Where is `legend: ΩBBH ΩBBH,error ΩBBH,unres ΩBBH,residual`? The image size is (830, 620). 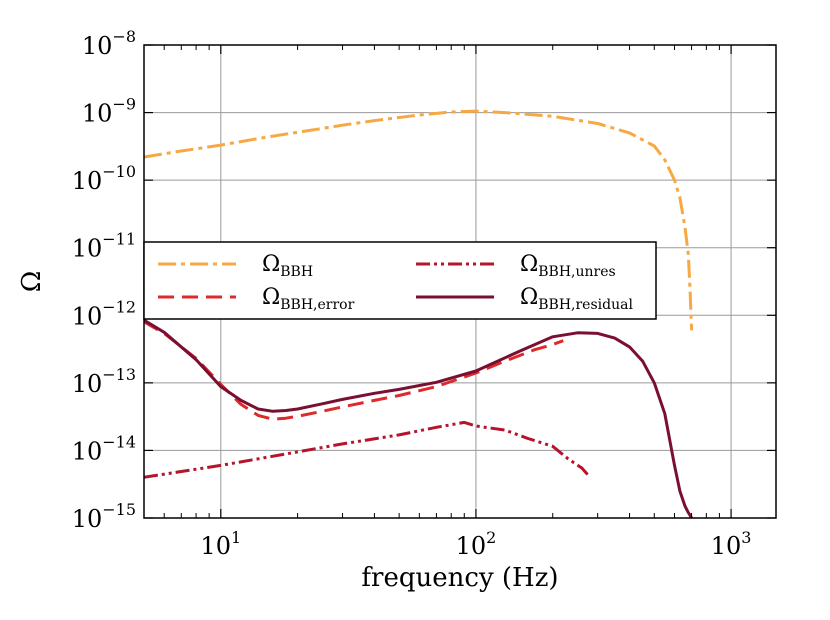 legend: ΩBBH ΩBBH,error ΩBBH,unres ΩBBH,residual is located at coordinates (400, 280).